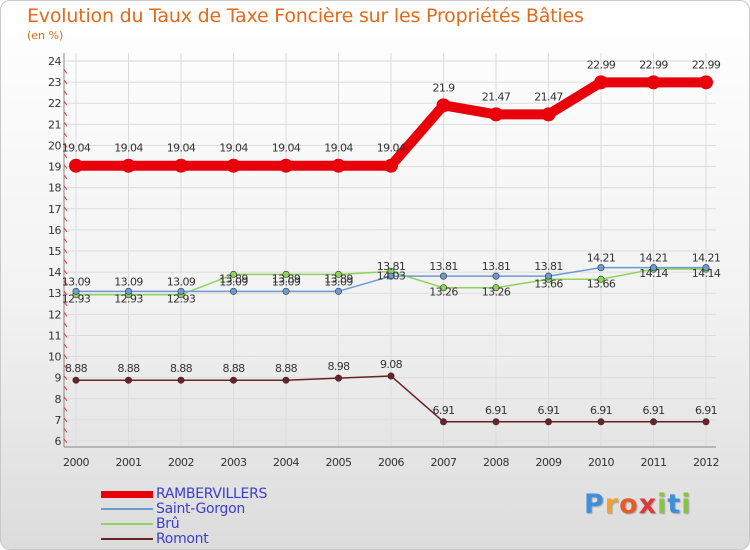 This screenshot has width=750, height=550. What do you see at coordinates (231, 539) in the screenshot?
I see `legend-item-romont: Romont` at bounding box center [231, 539].